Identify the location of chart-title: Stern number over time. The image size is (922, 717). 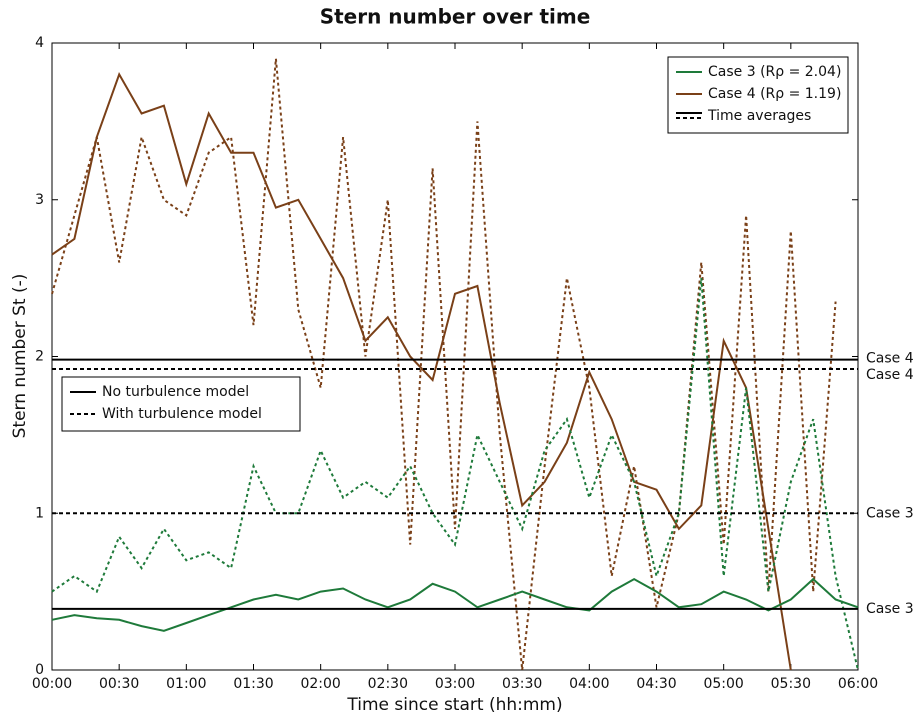
(455, 17).